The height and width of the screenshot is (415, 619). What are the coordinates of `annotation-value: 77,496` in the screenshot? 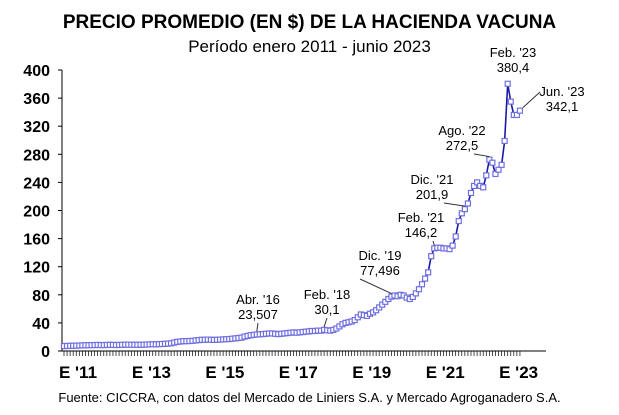 It's located at (380, 270).